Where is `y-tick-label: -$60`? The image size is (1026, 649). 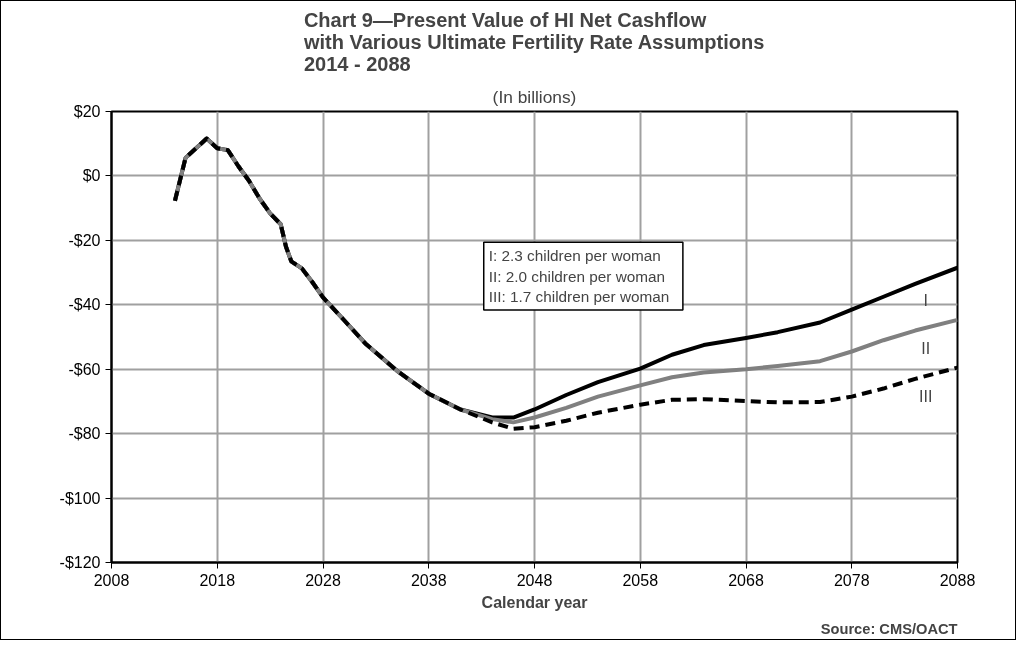 y-tick-label: -$60 is located at coordinates (84, 369).